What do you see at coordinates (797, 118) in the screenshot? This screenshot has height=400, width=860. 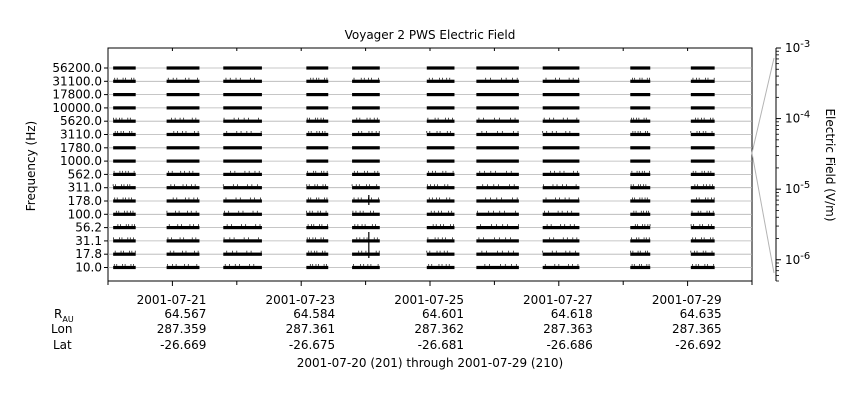 I see `colorbar-tick-label: 10⁻⁴` at bounding box center [797, 118].